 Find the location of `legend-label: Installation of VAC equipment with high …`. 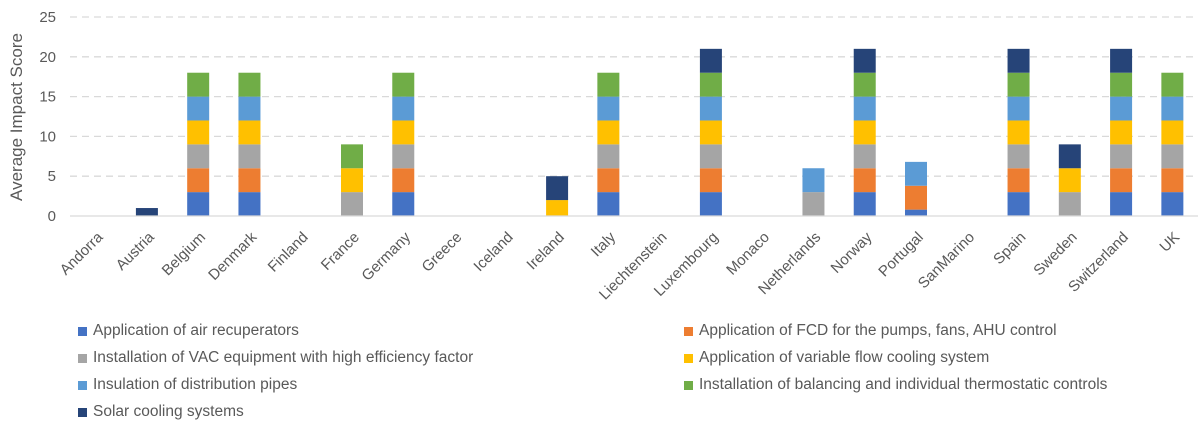

legend-label: Installation of VAC equipment with high … is located at coordinates (283, 357).